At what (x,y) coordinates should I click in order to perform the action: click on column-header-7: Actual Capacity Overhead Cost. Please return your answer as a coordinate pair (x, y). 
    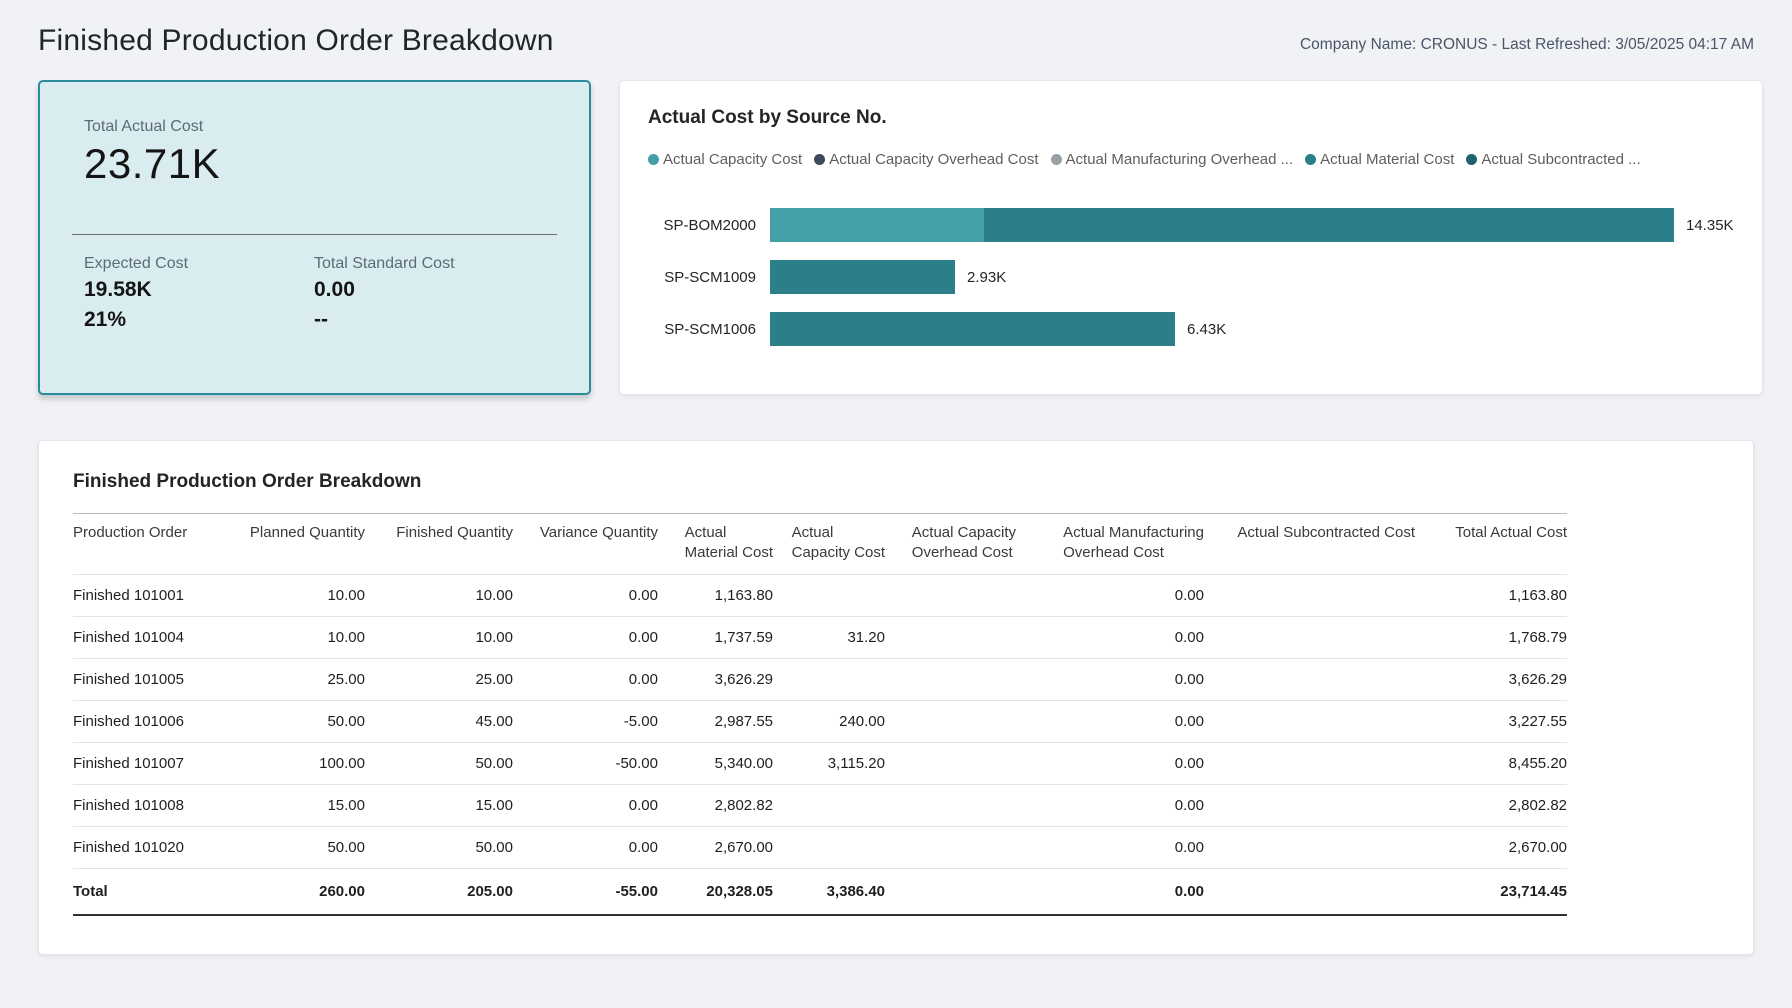
    Looking at the image, I should click on (950, 544).